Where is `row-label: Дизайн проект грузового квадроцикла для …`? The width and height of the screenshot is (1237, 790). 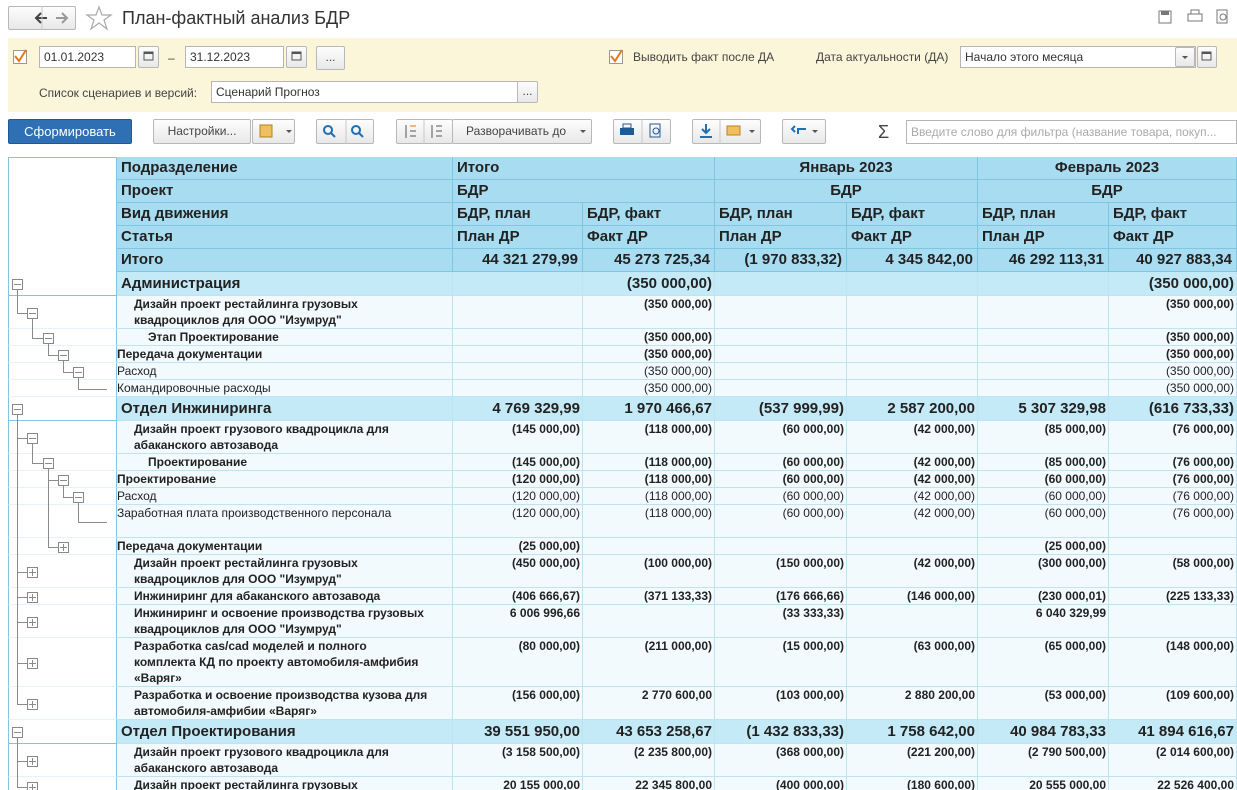 row-label: Дизайн проект грузового квадроцикла для … is located at coordinates (285, 437).